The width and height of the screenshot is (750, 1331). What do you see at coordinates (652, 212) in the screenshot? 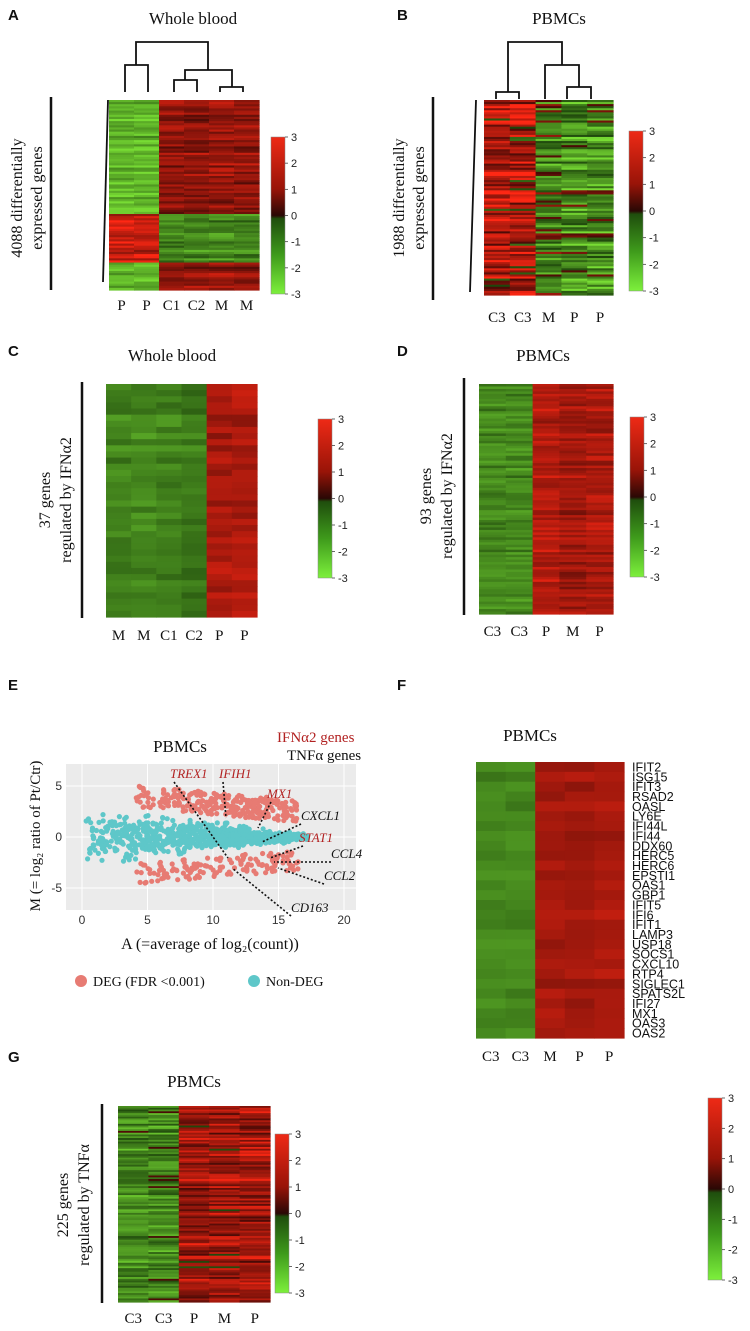
I see `color-scale-label: 0` at bounding box center [652, 212].